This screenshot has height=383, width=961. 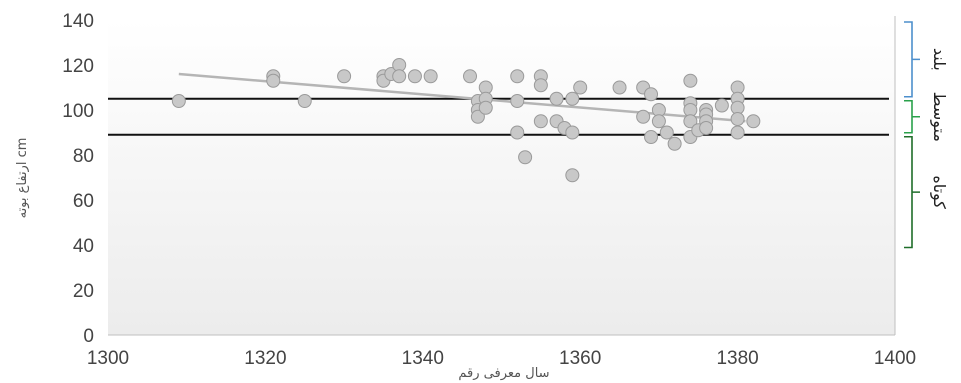 I want to click on y-tick-label: 60, so click(x=83, y=201).